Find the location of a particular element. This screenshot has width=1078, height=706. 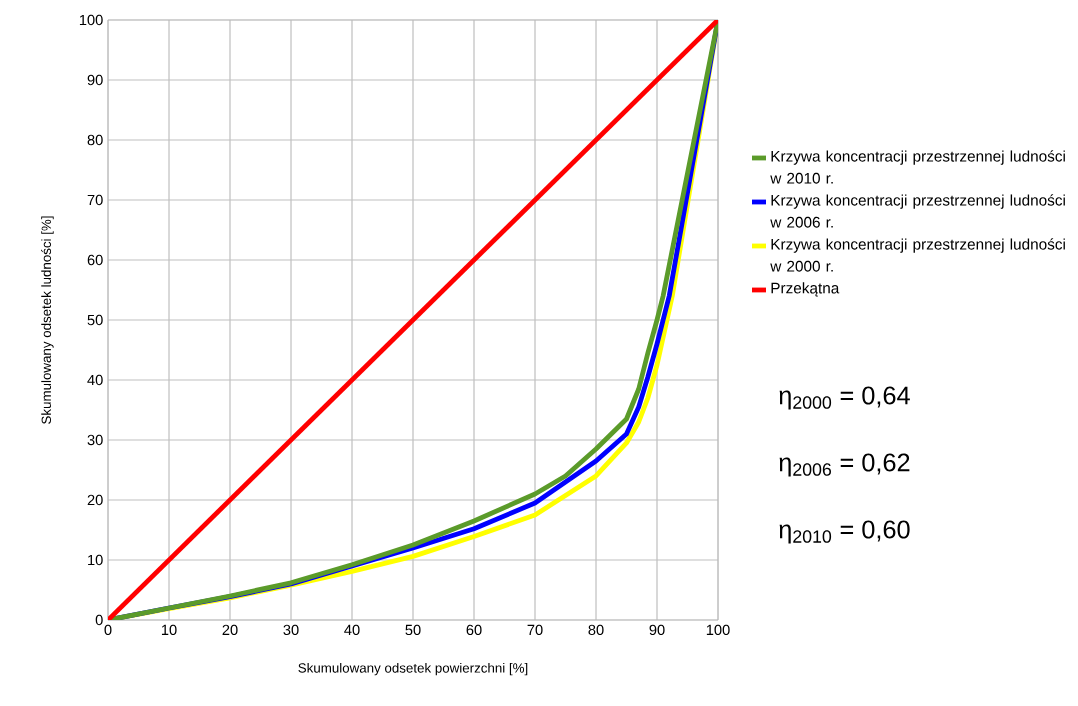

x-tick-label: 90 is located at coordinates (657, 630).